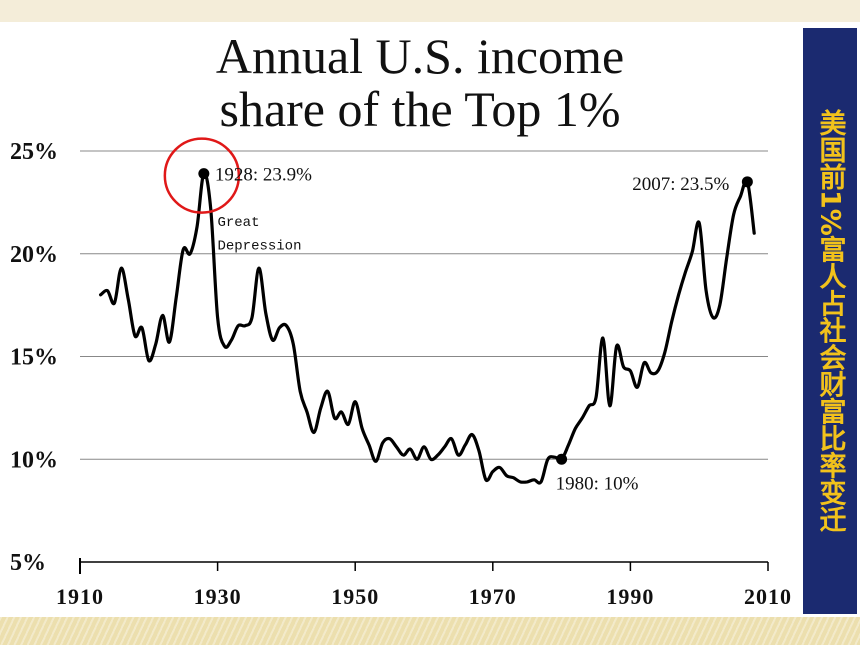  Describe the element at coordinates (630, 596) in the screenshot. I see `x-tick-label: 1990` at that location.